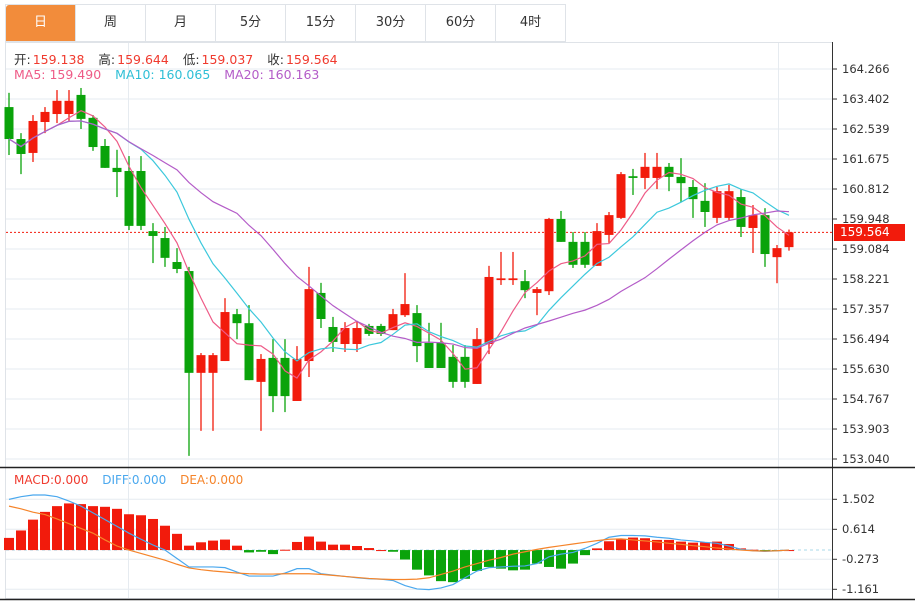 This screenshot has width=915, height=603. What do you see at coordinates (858, 499) in the screenshot?
I see `macd-tick-label: 1.502` at bounding box center [858, 499].